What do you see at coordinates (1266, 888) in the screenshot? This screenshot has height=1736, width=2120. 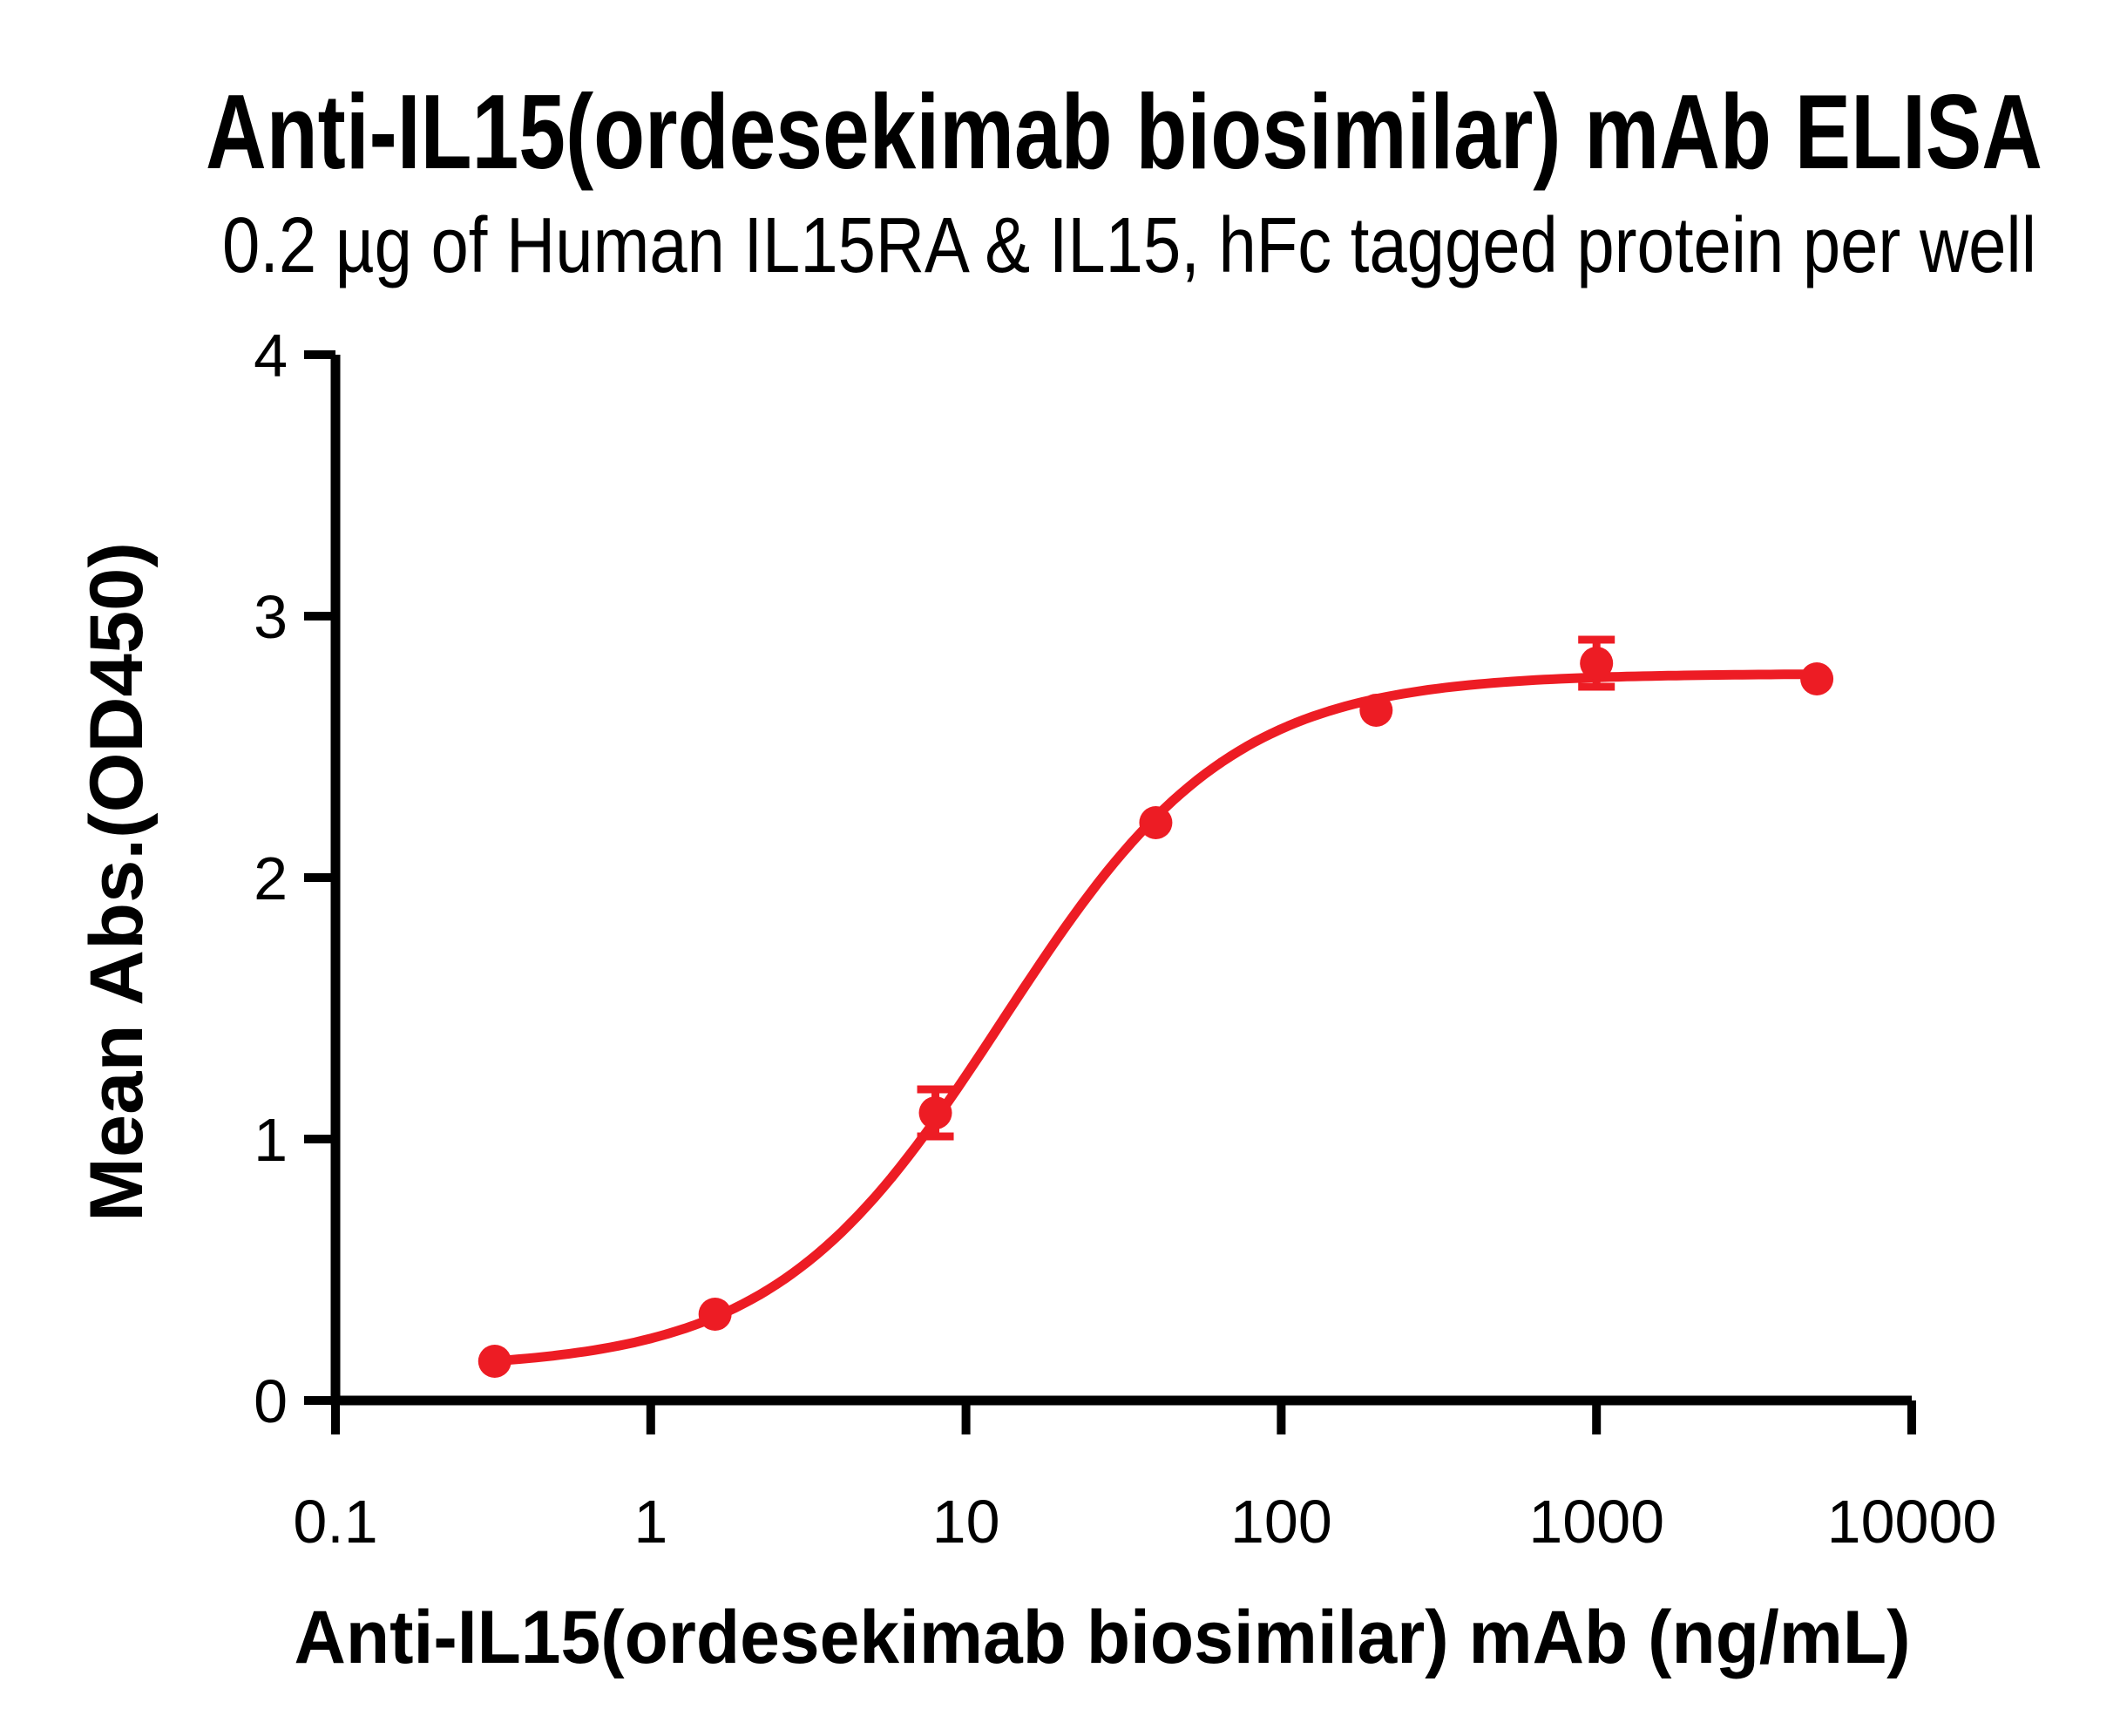 I see `error-bars` at bounding box center [1266, 888].